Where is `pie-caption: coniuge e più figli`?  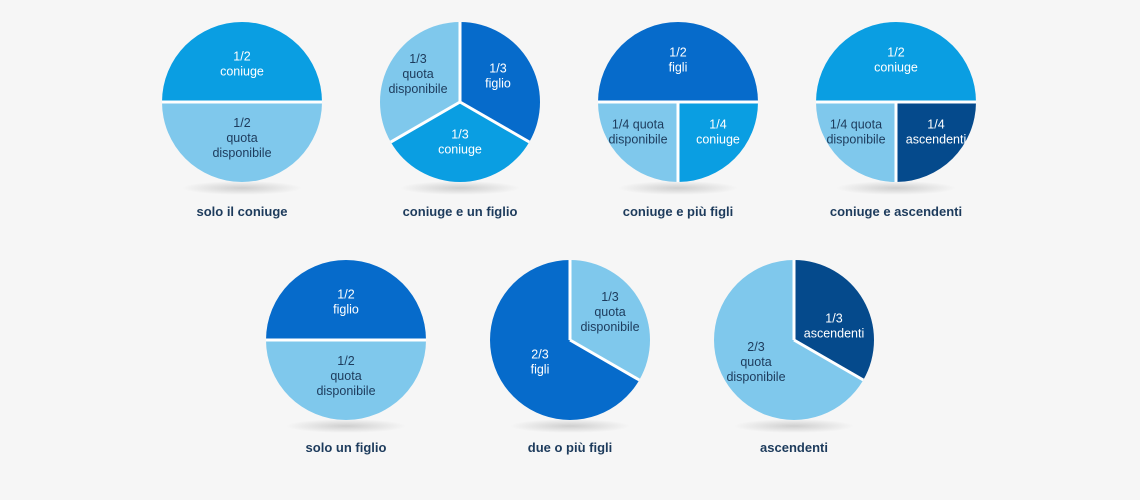 pie-caption: coniuge e più figli is located at coordinates (678, 211).